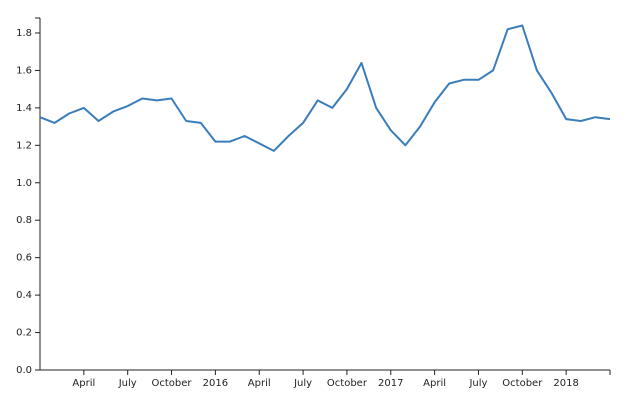  What do you see at coordinates (24, 70) in the screenshot?
I see `y-tick-label: 1.6` at bounding box center [24, 70].